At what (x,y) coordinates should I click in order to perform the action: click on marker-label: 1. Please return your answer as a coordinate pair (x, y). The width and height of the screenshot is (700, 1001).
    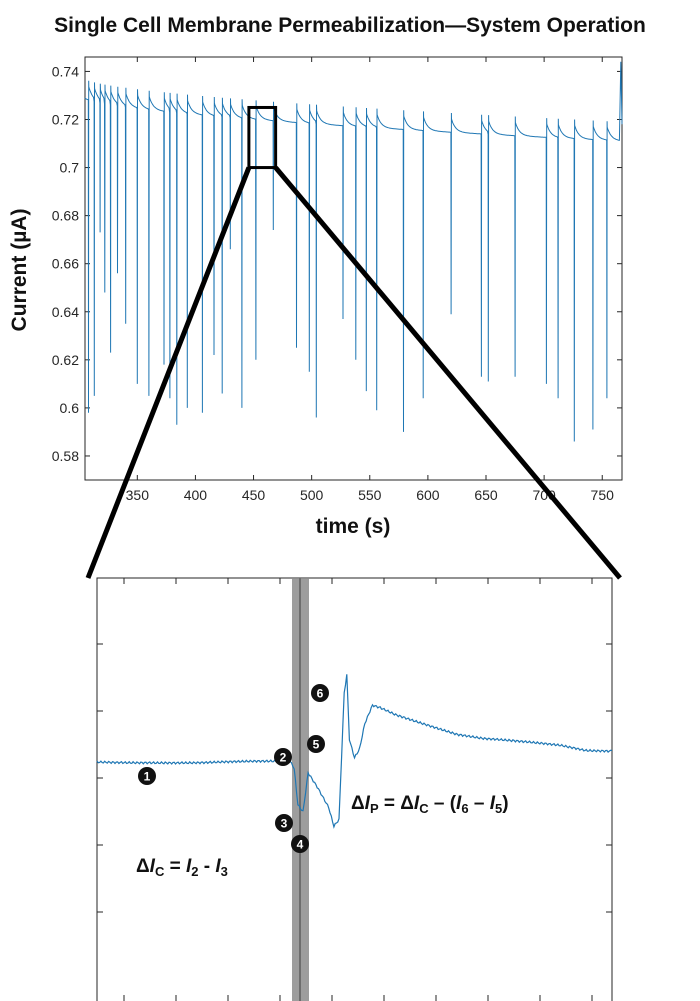
    Looking at the image, I should click on (147, 777).